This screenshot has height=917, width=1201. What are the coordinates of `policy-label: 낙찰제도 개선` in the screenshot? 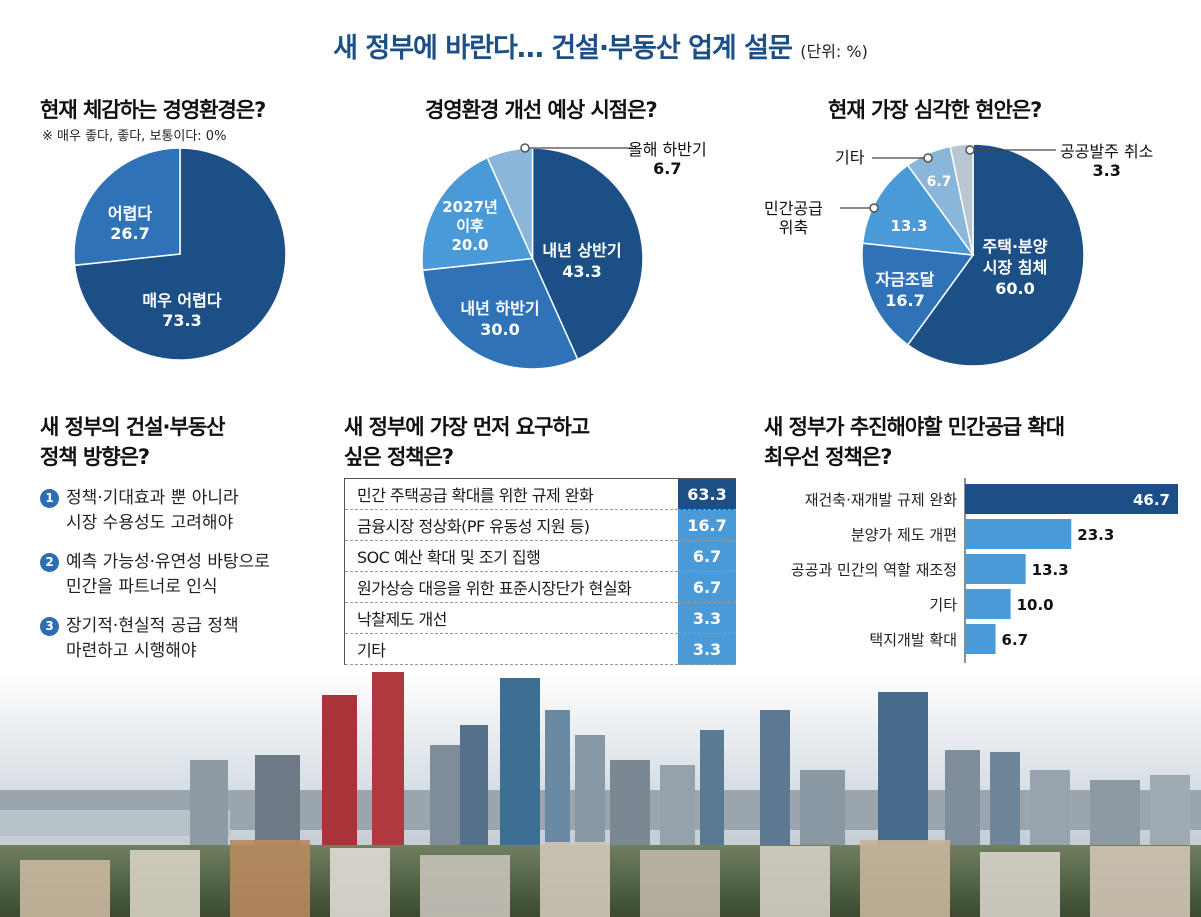 It's located at (511, 618).